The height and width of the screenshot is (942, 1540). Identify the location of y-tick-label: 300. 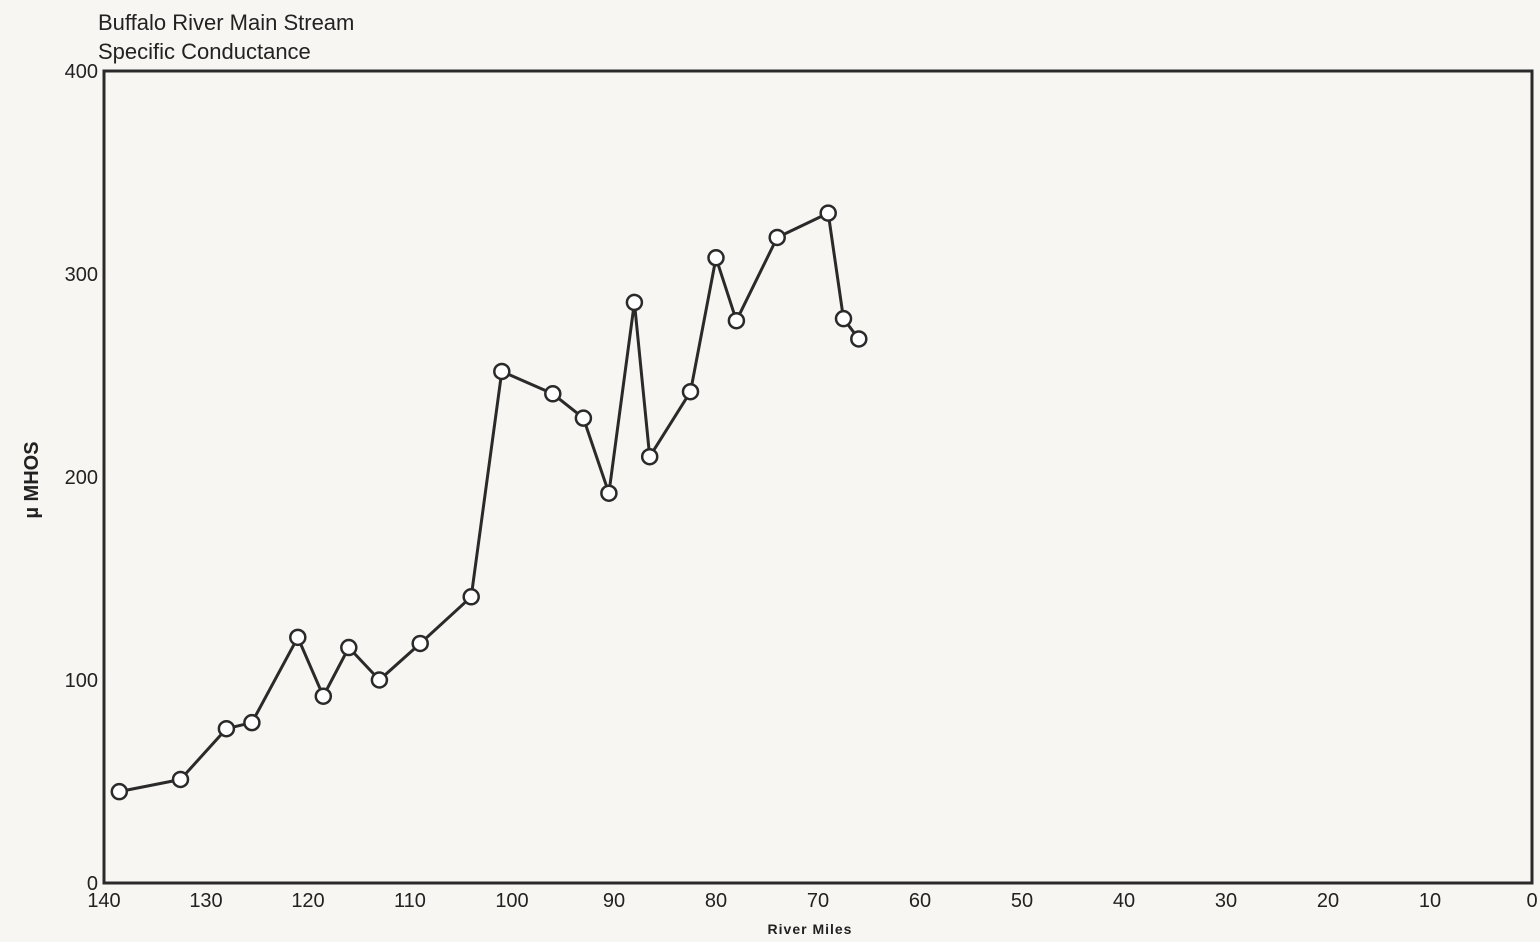
(81, 275).